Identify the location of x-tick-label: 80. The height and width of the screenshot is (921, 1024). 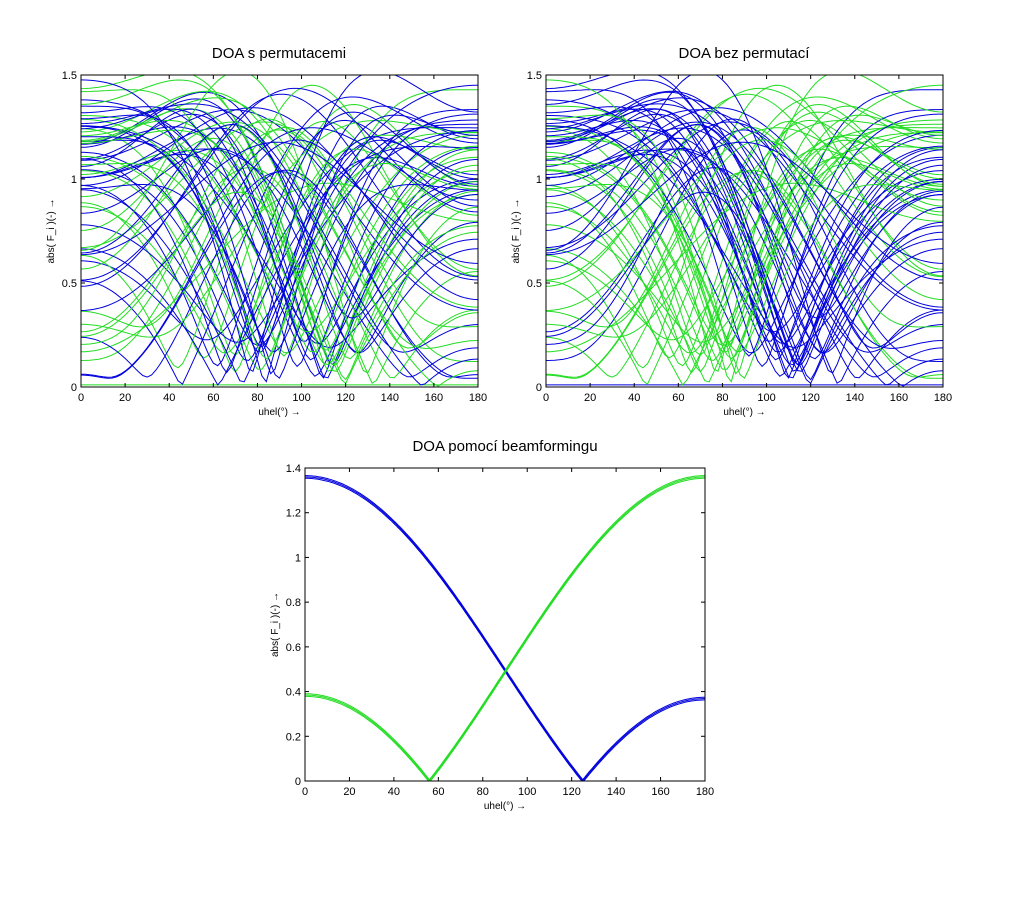
(722, 398).